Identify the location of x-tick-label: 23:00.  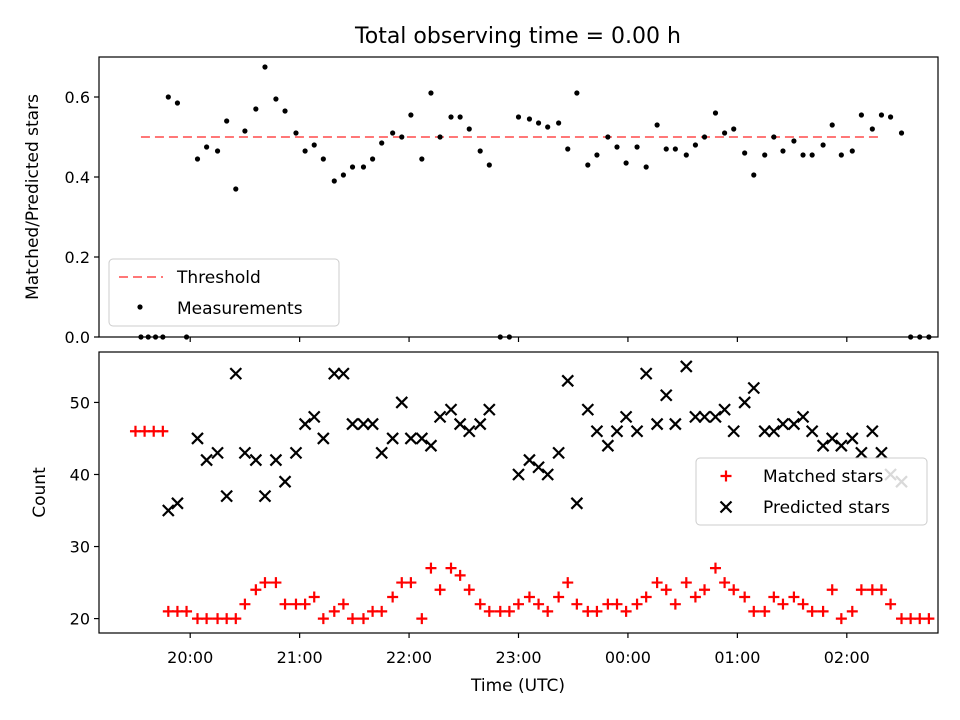
(518, 657).